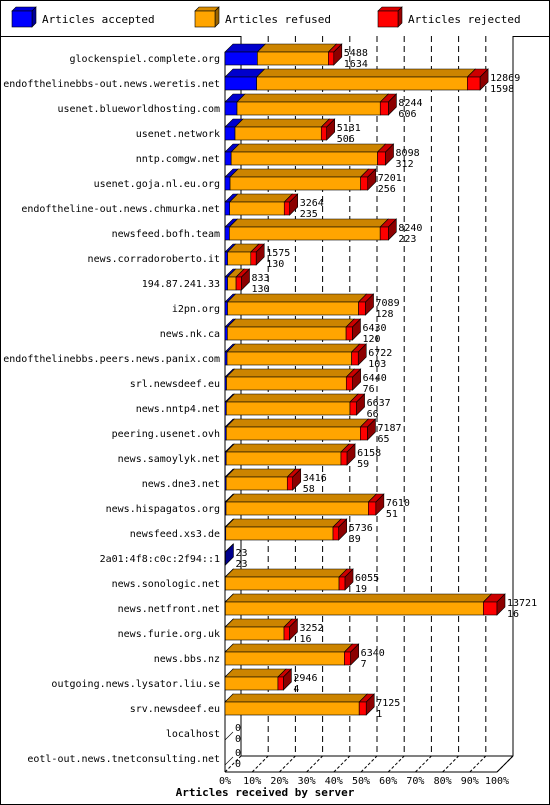 The height and width of the screenshot is (805, 550). Describe the element at coordinates (157, 184) in the screenshot. I see `category-label: usenet.goja.nl.eu.org` at that location.